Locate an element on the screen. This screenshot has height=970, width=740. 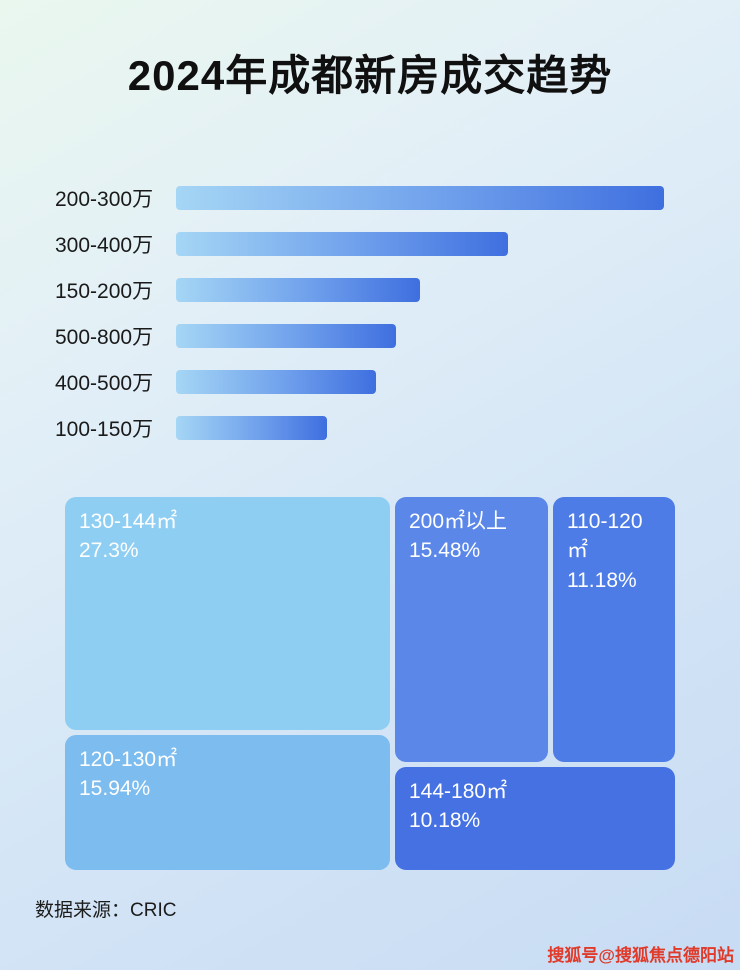
bar-category-label: 150-200万 is located at coordinates (104, 291).